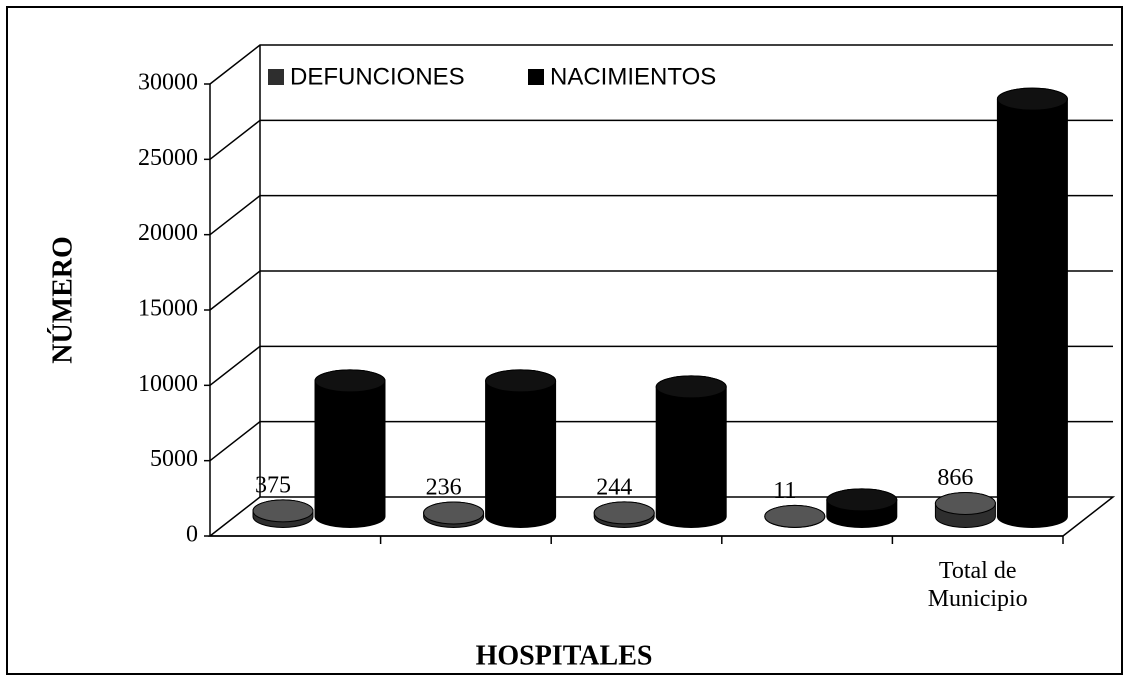  I want to click on y-tick-label: 0, so click(192, 535).